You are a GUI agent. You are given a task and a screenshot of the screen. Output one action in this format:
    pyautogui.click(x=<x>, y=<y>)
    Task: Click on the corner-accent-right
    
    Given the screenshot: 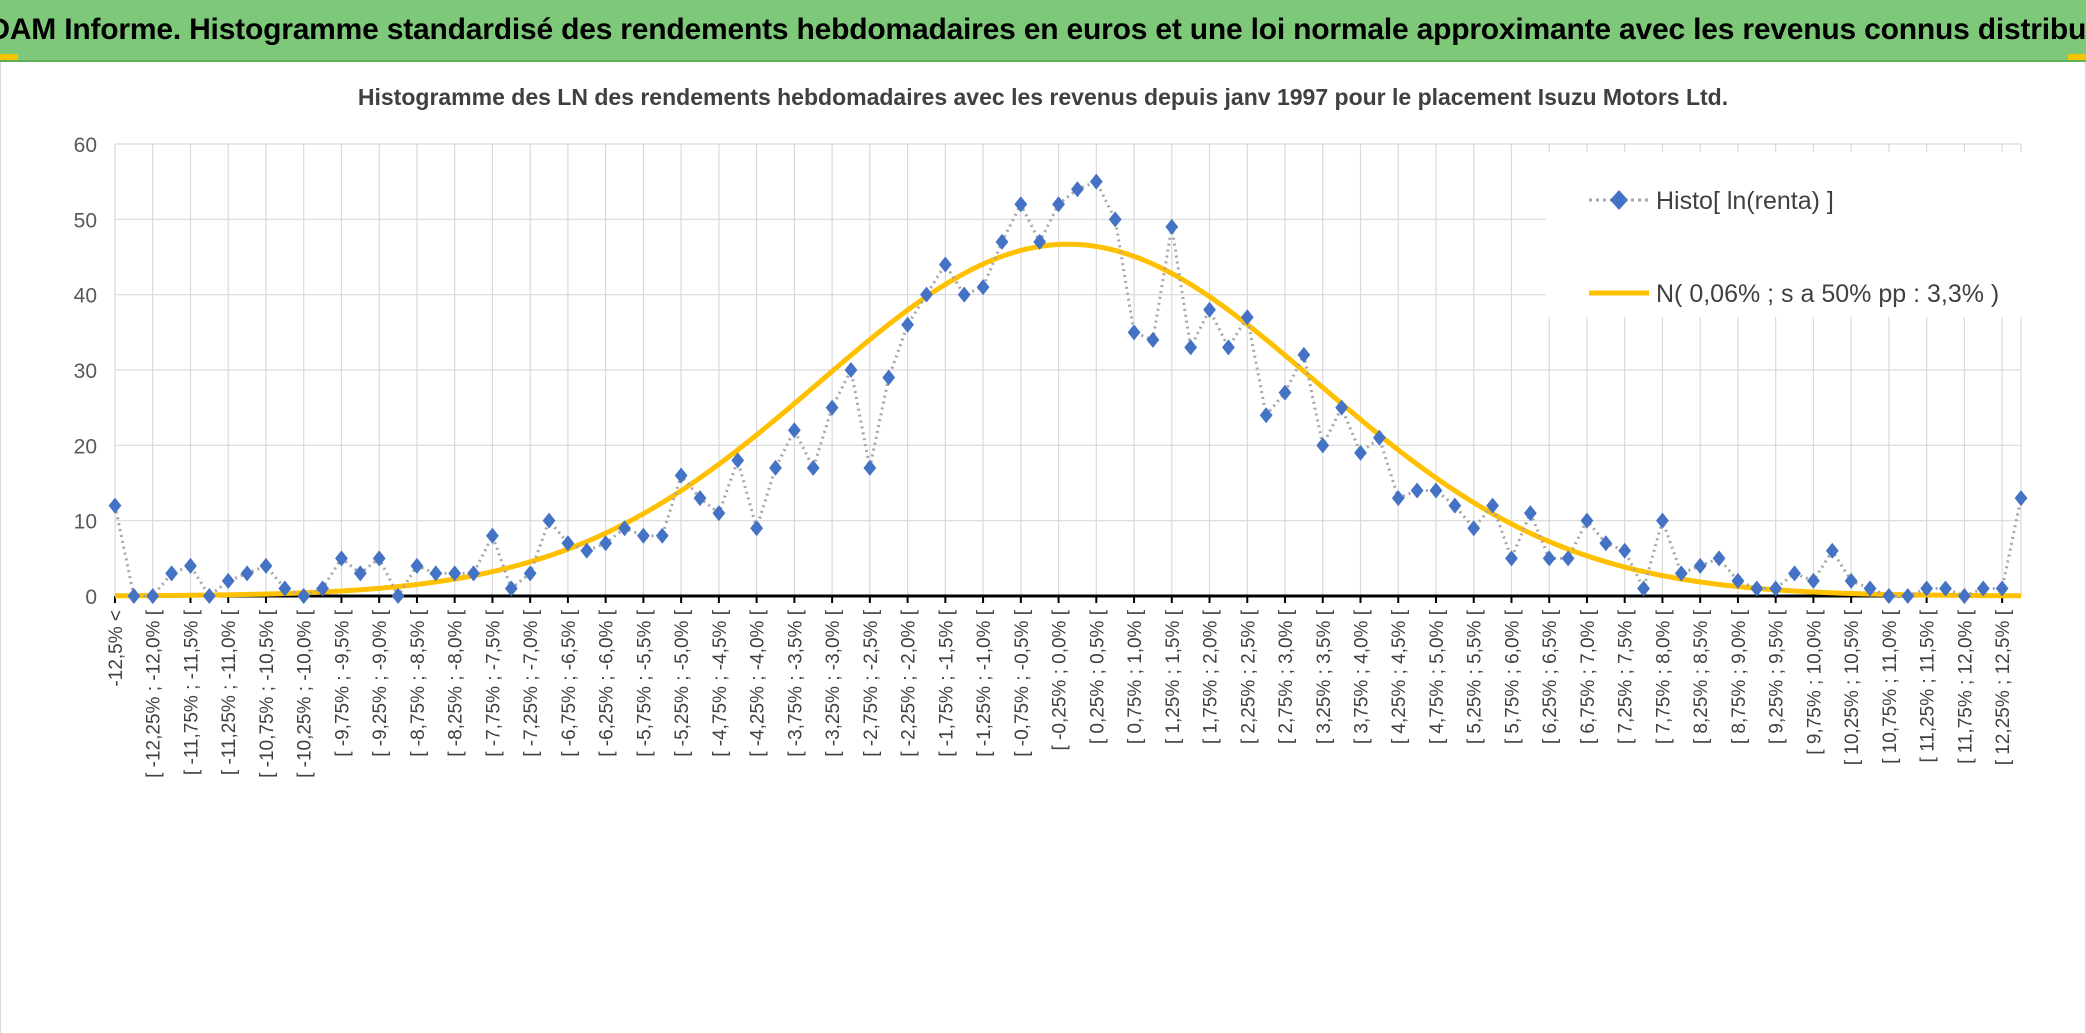 What is the action you would take?
    pyautogui.click(x=2077, y=57)
    